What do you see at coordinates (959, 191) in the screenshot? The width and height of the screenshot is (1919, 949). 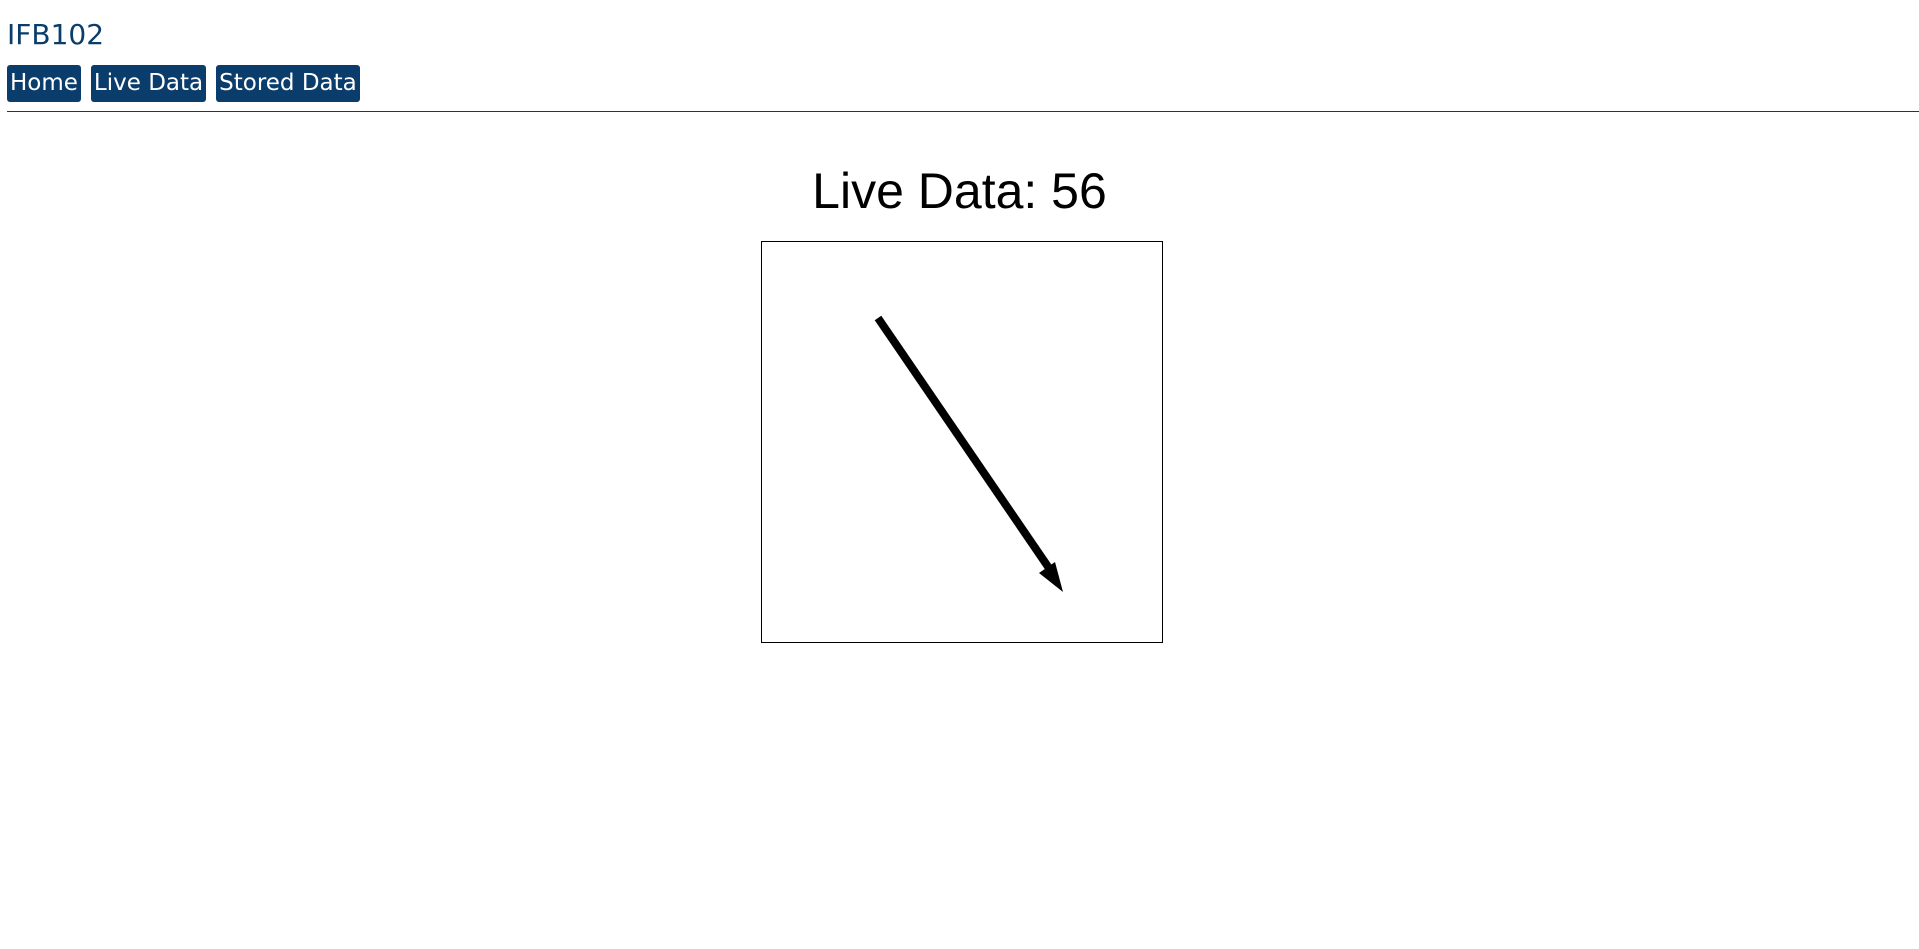 I see `live-data-heading: Live Data: 56` at bounding box center [959, 191].